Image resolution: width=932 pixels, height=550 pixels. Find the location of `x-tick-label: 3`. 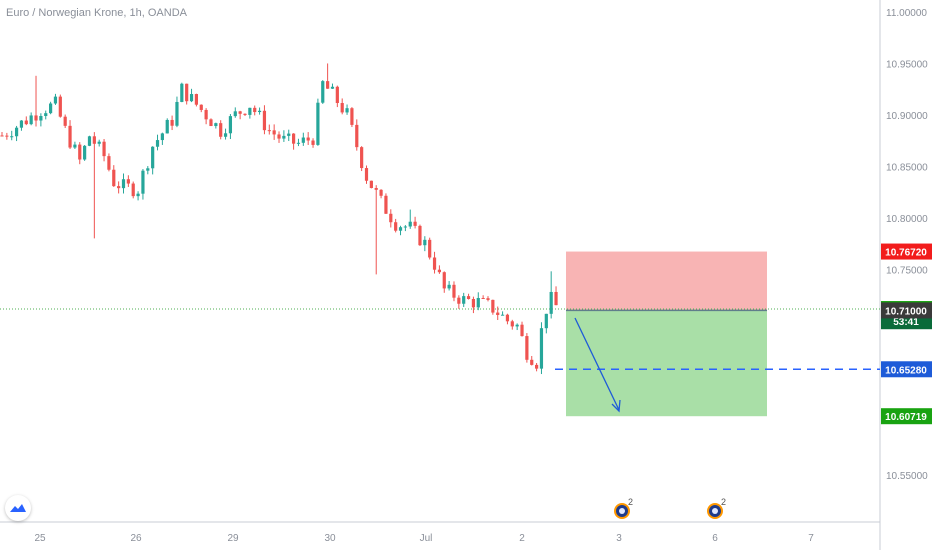

x-tick-label: 3 is located at coordinates (619, 538).